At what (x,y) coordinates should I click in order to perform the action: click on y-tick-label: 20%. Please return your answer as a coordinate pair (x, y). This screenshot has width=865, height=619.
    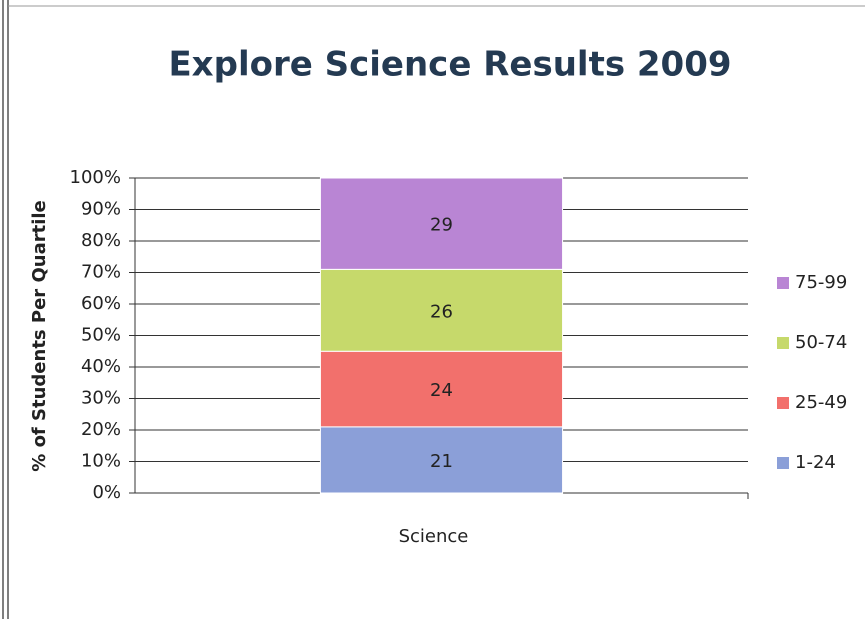
    Looking at the image, I should click on (101, 429).